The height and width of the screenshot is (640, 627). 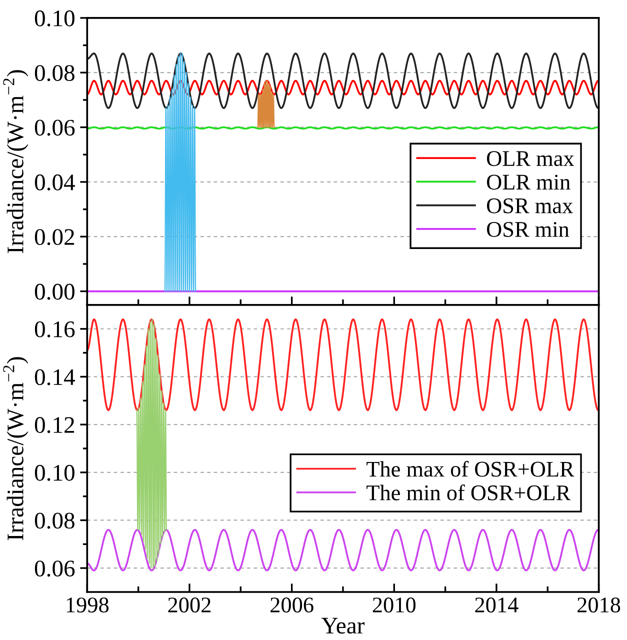 What do you see at coordinates (529, 206) in the screenshot?
I see `legend-label: OSR max` at bounding box center [529, 206].